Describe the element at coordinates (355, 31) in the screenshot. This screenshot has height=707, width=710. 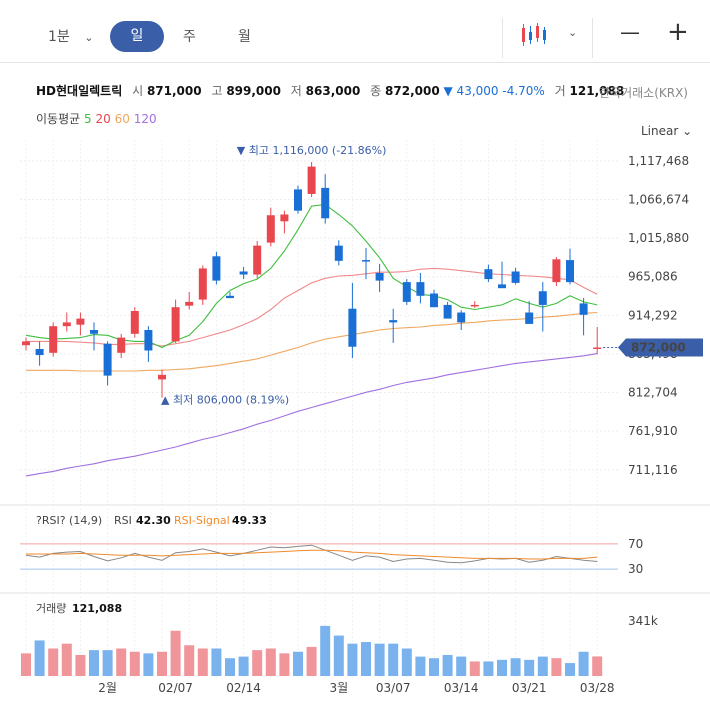
I see `toolbar: 1분 ⌄ 일 주 월 ⌄ — +` at that location.